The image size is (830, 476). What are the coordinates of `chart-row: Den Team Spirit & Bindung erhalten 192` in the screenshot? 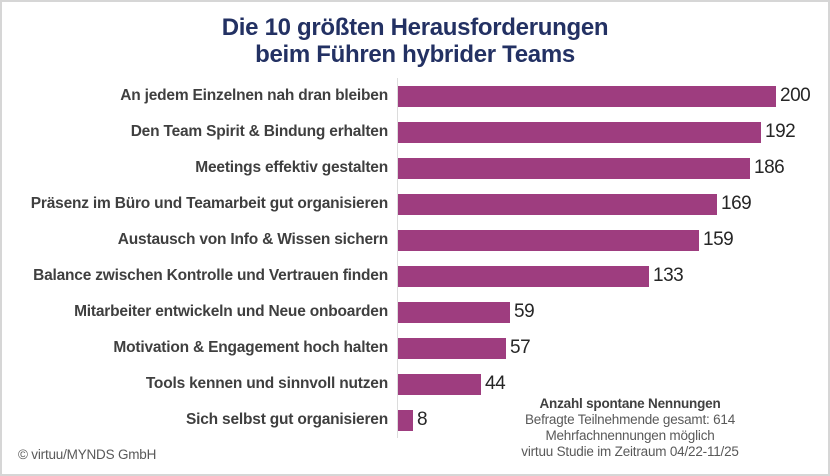 It's located at (415, 132).